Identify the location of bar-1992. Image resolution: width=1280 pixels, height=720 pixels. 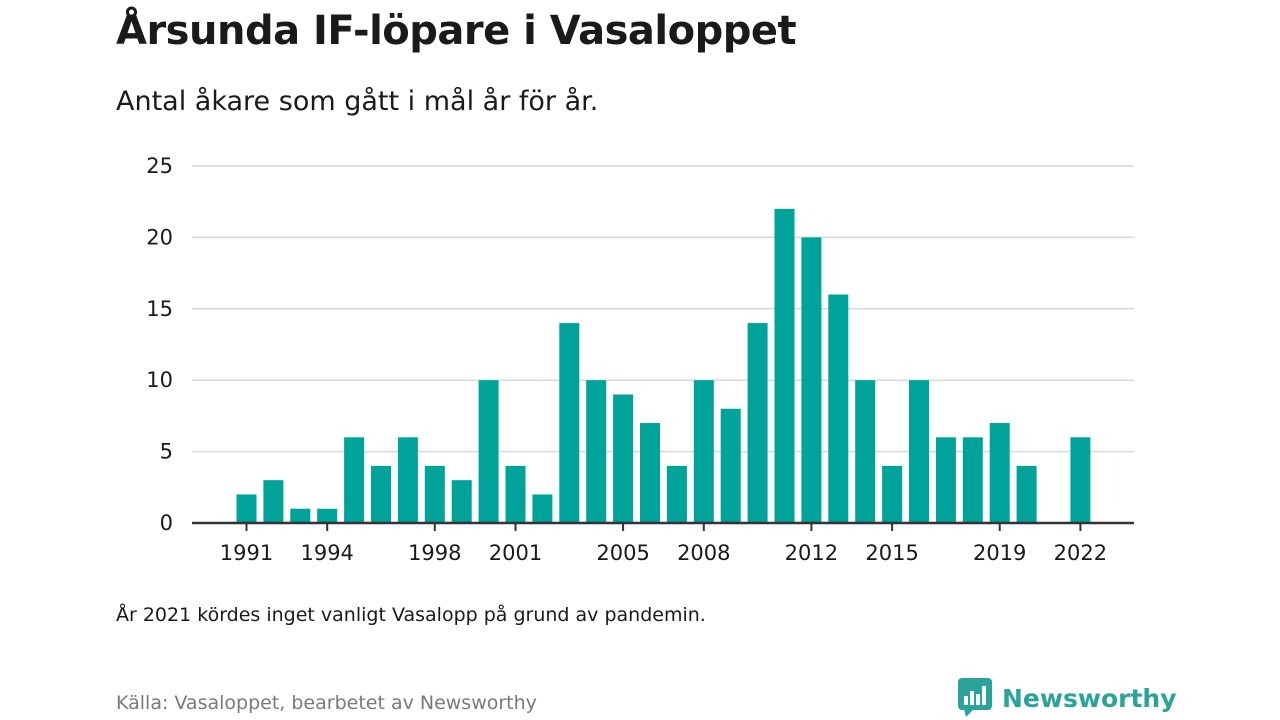
(273, 501).